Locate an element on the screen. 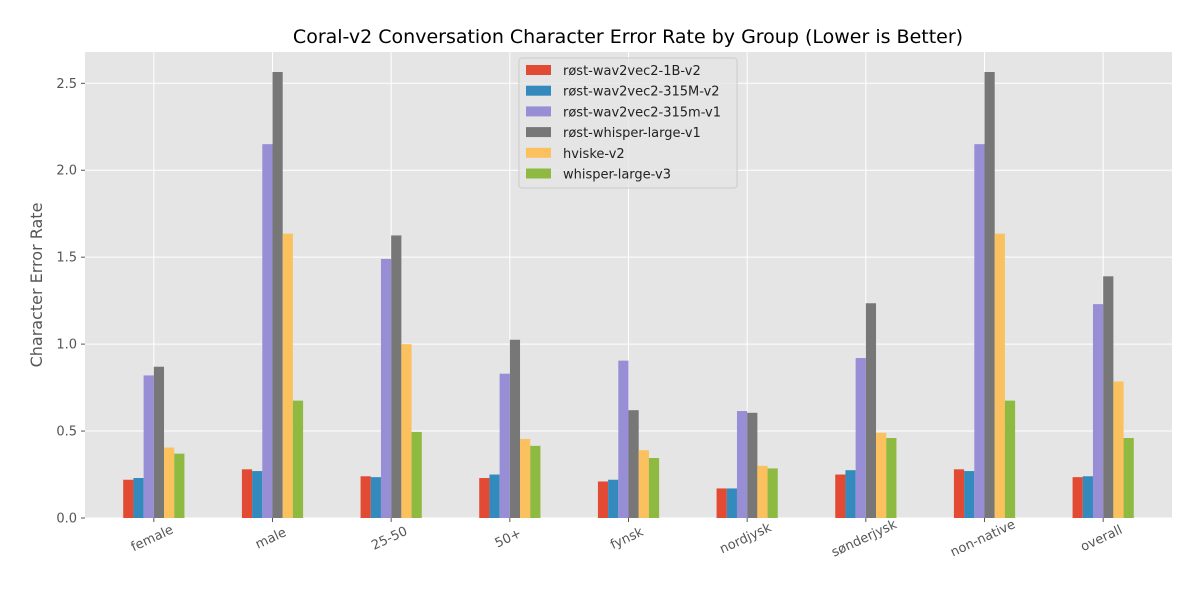  legend-box is located at coordinates (628, 123).